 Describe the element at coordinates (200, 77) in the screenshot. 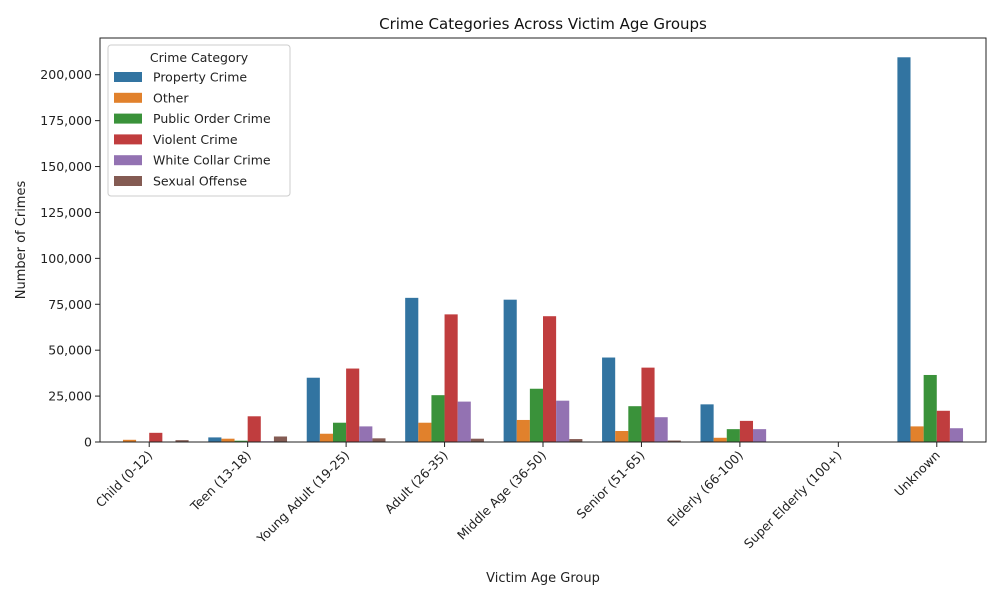

I see `legend-label: Property Crime` at that location.